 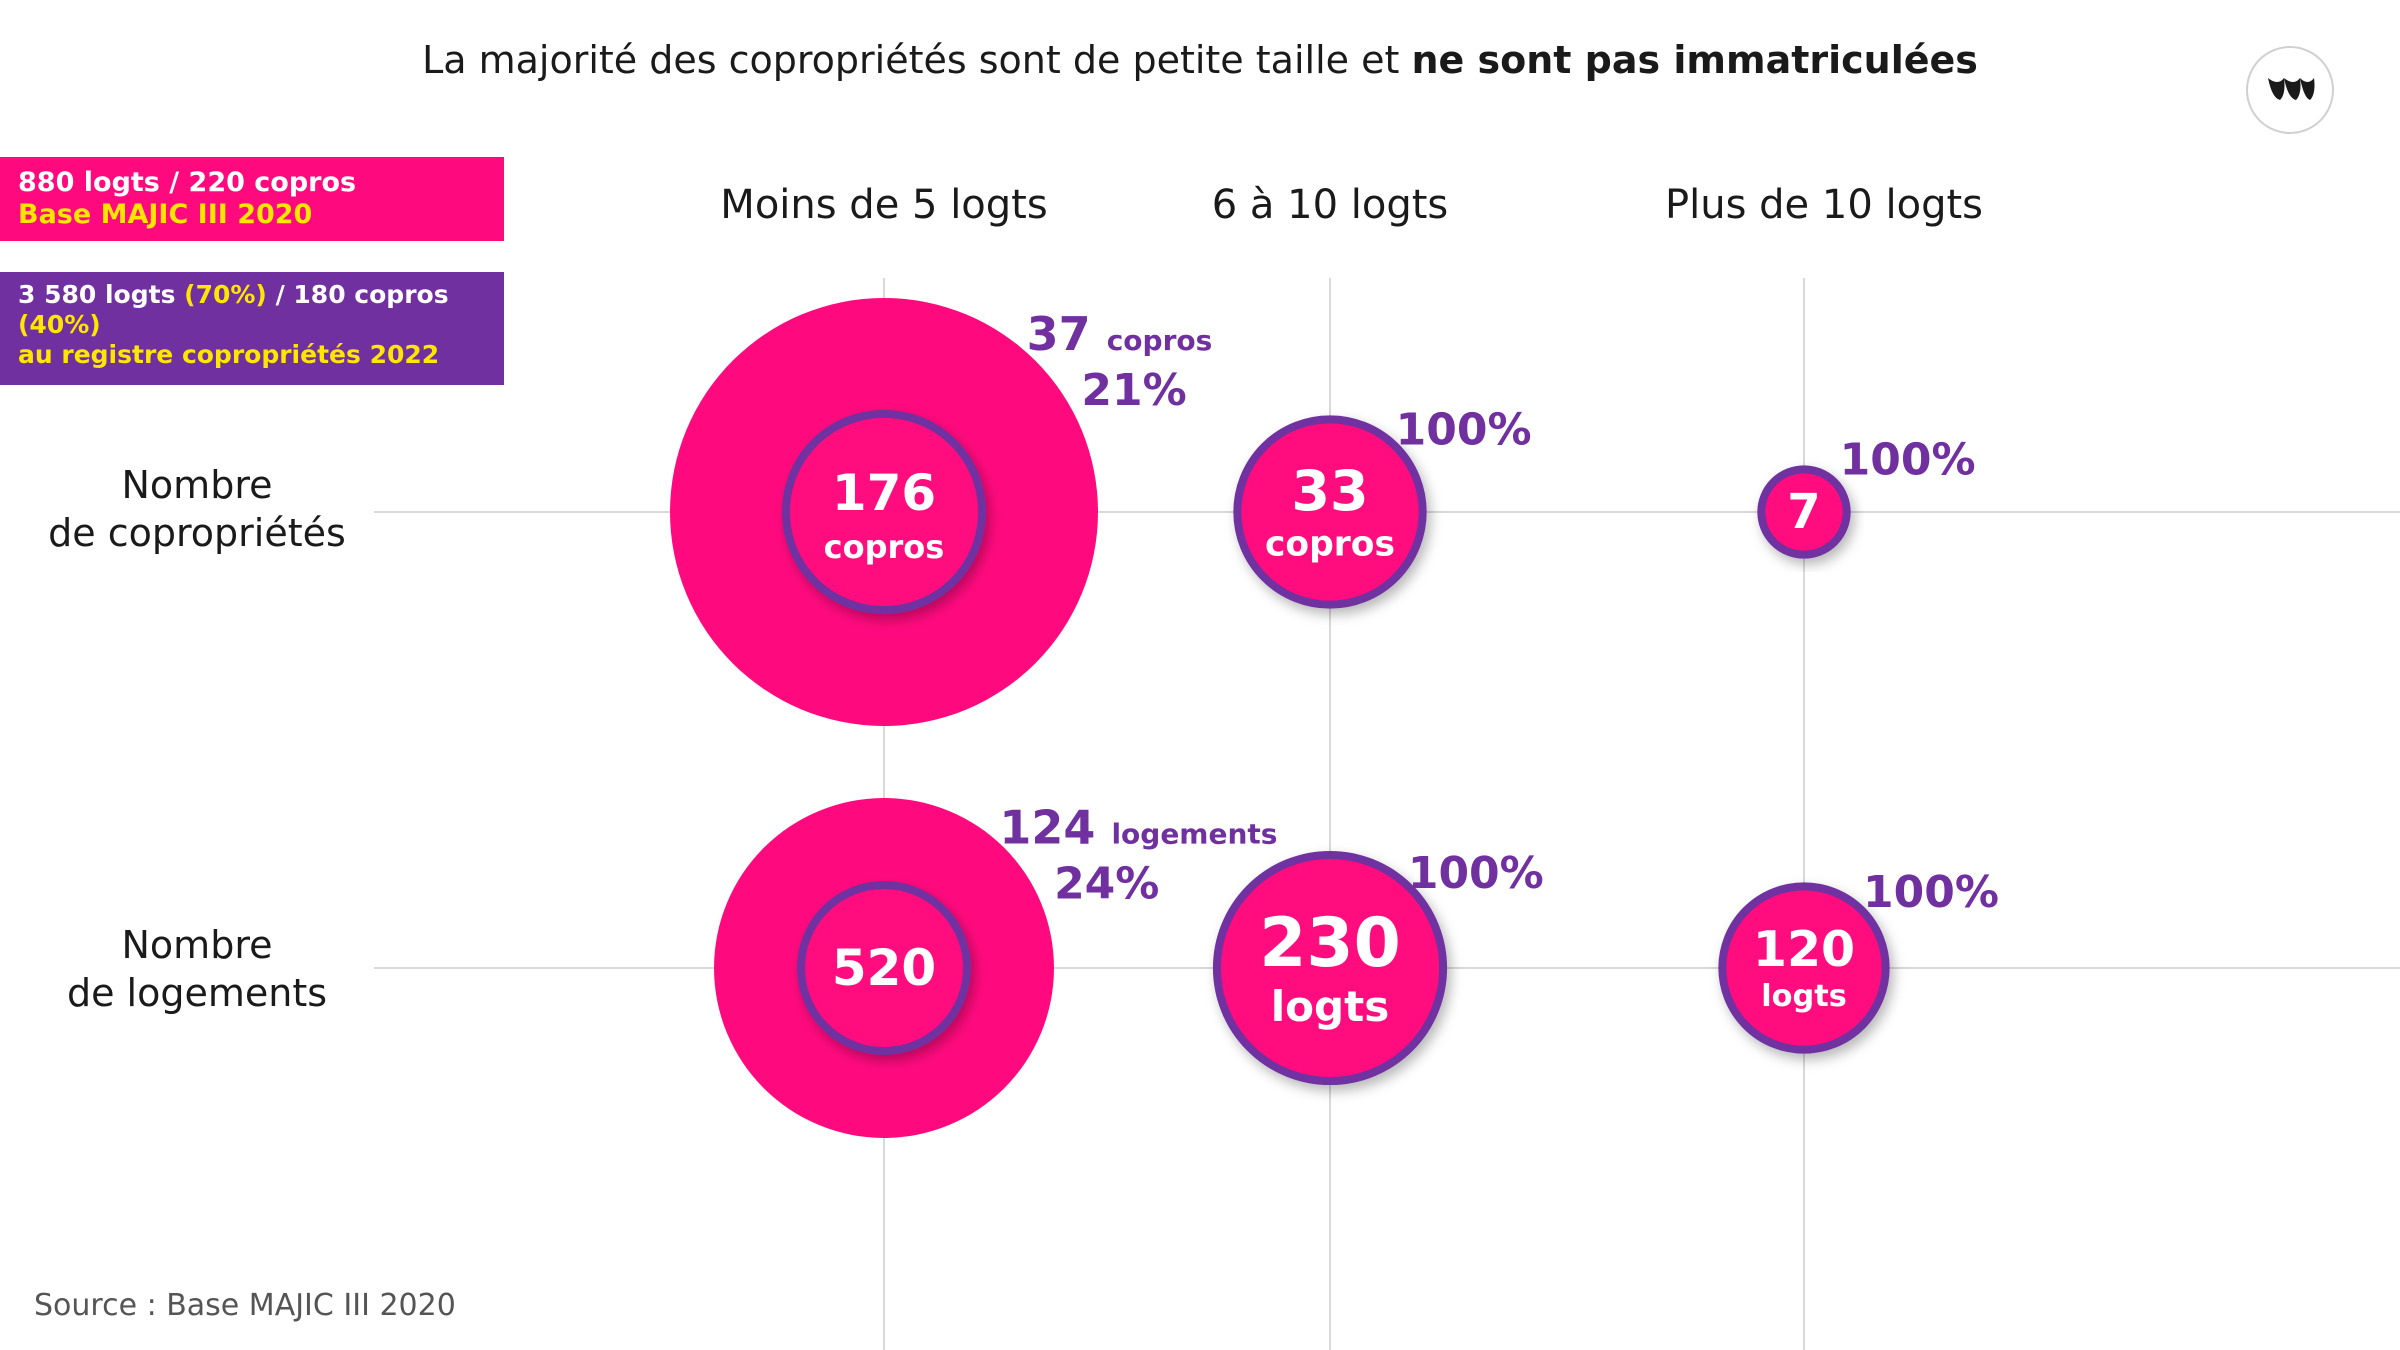 What do you see at coordinates (187, 182) in the screenshot?
I see `legend-majic-line1: 880 logts / 220 copros` at bounding box center [187, 182].